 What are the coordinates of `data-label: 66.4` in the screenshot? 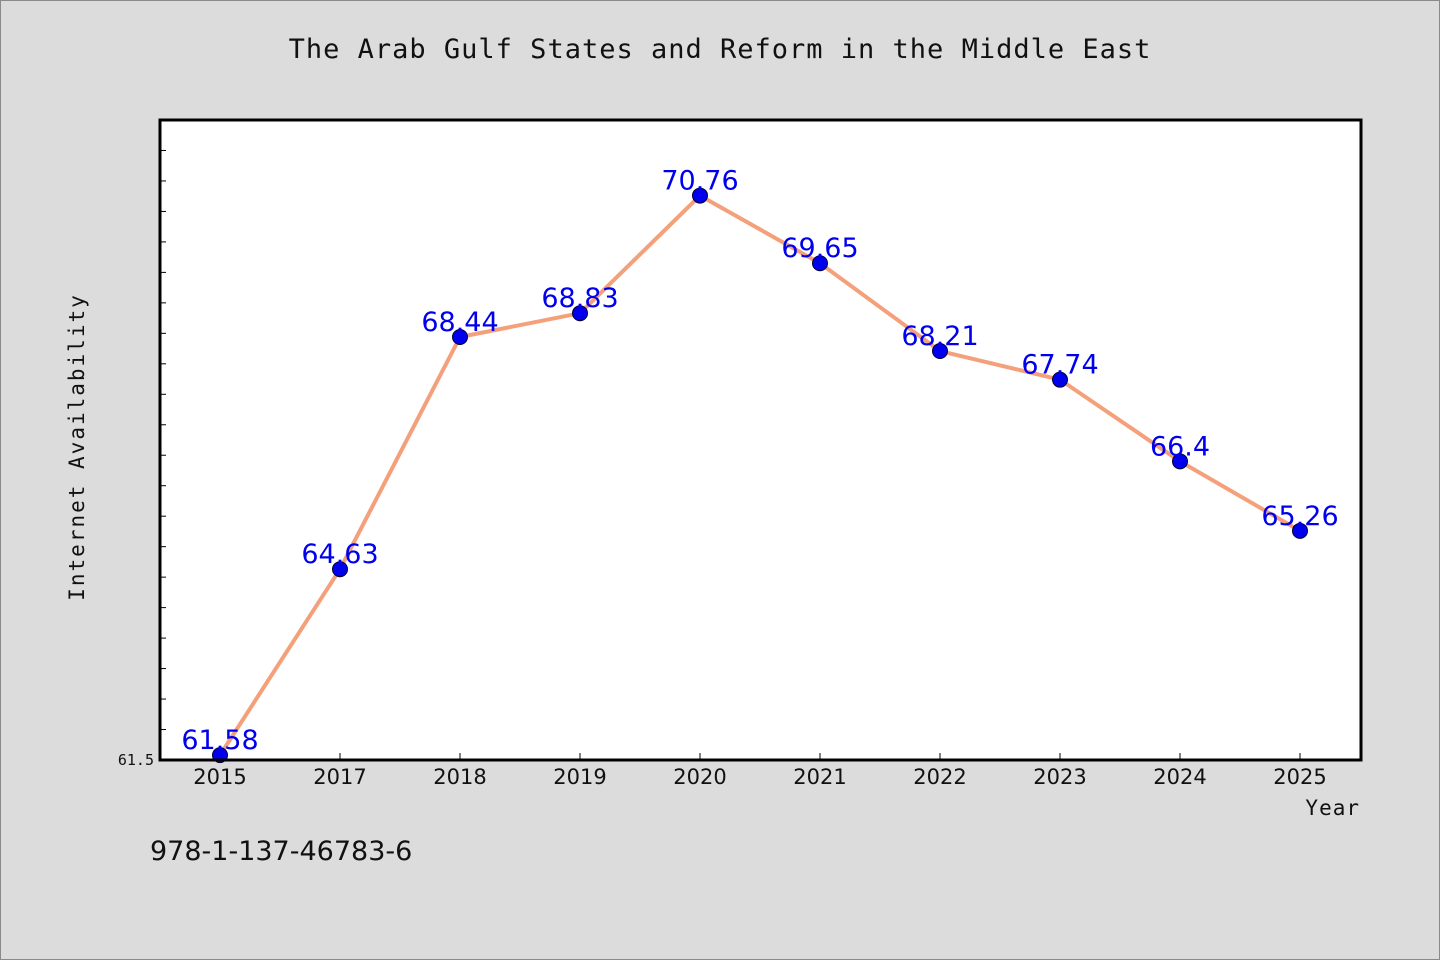 It's located at (1180, 446).